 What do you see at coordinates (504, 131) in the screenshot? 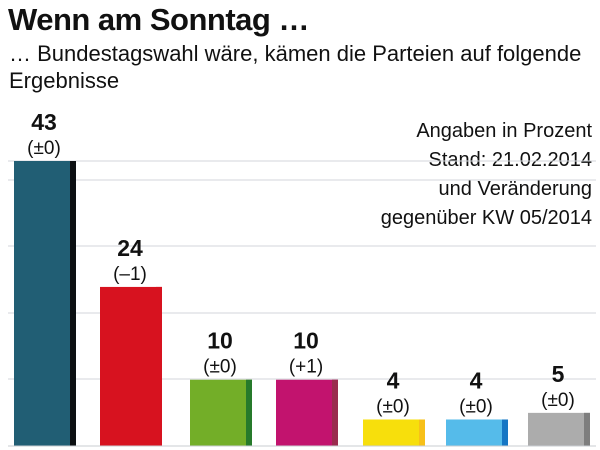
I see `note-line-unit: Angaben in Prozent` at bounding box center [504, 131].